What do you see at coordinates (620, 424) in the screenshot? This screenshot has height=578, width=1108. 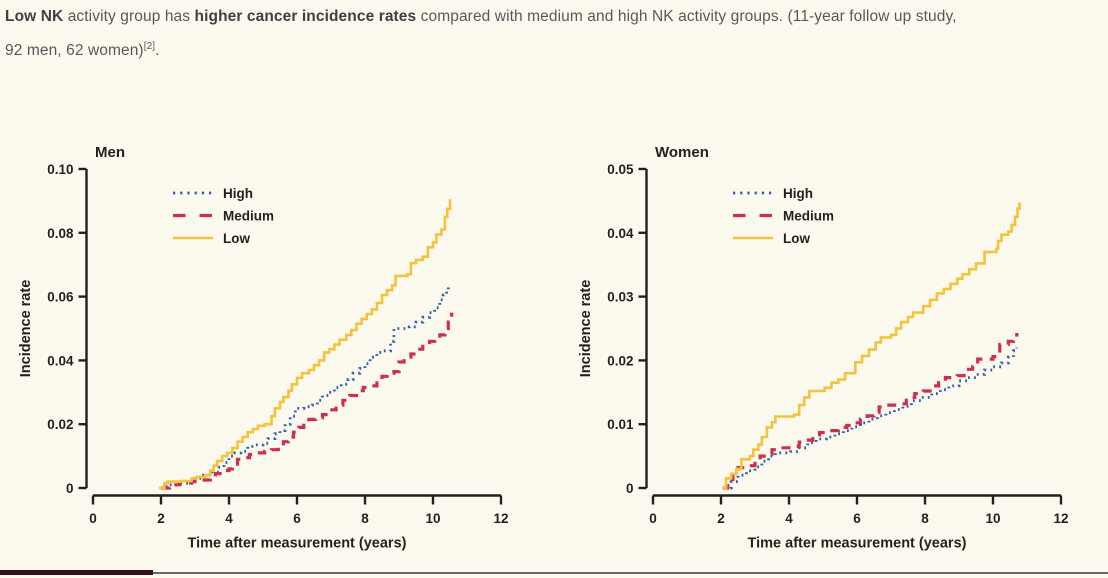 I see `y-tick-label: 0.01` at bounding box center [620, 424].